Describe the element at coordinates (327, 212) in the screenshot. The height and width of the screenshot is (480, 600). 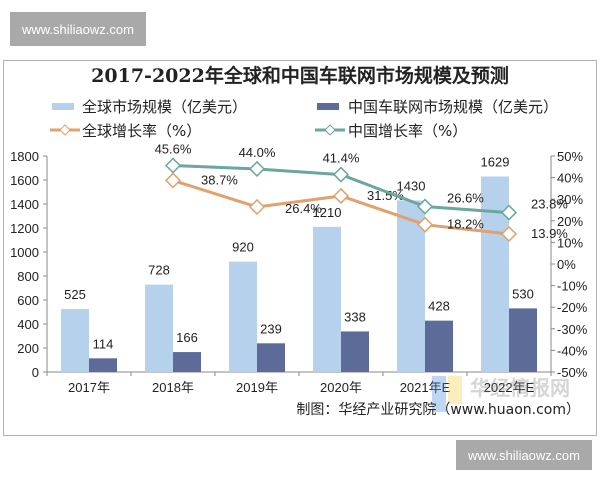
I see `data-label: 1210` at that location.